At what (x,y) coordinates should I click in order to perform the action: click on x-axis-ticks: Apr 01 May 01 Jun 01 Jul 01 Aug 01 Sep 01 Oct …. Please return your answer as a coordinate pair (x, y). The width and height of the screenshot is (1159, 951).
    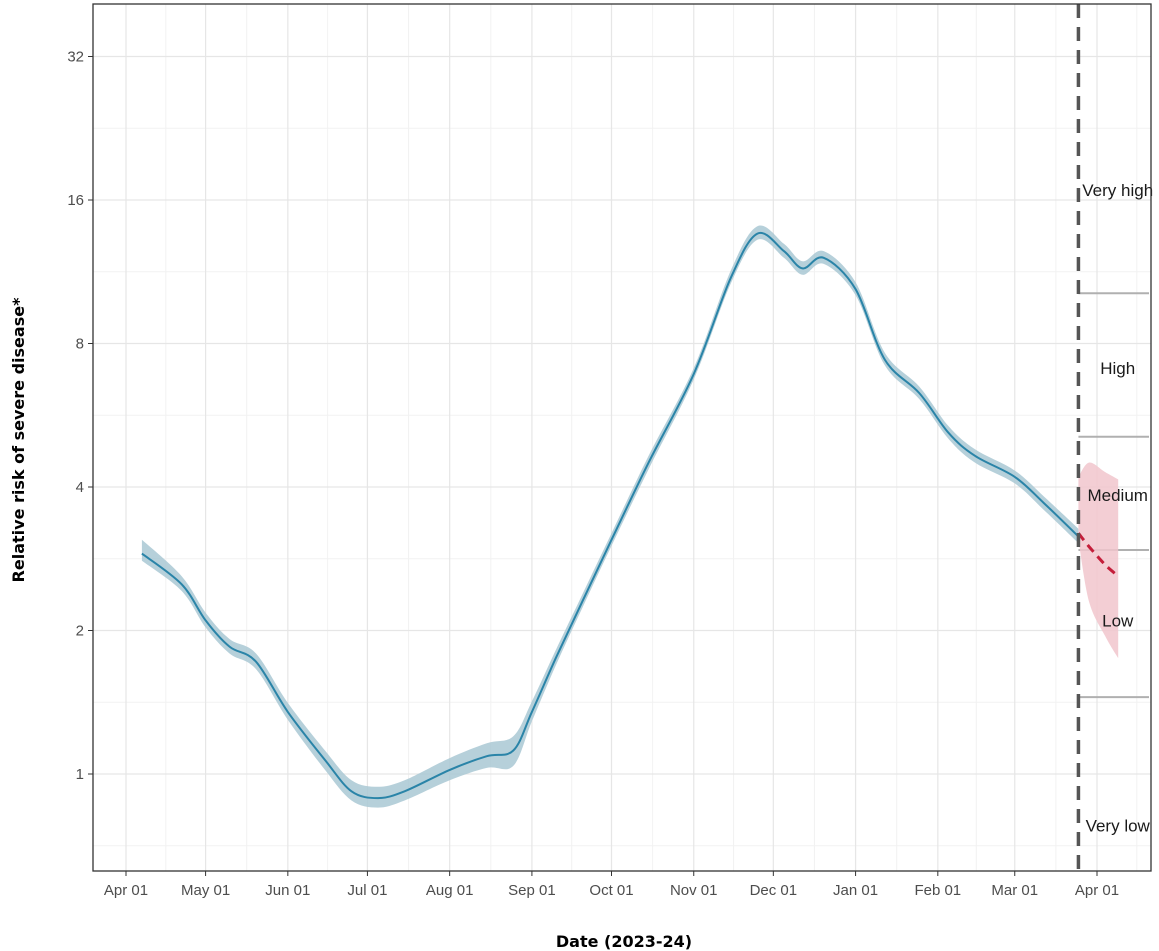
    Looking at the image, I should click on (611, 885).